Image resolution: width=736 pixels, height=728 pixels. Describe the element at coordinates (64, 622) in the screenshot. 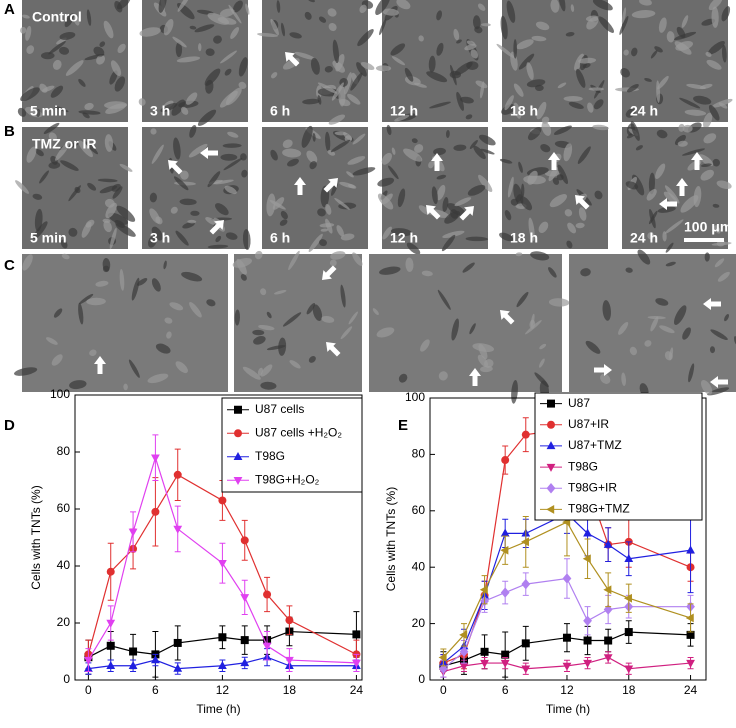

I see `y-tick-label: 20` at that location.